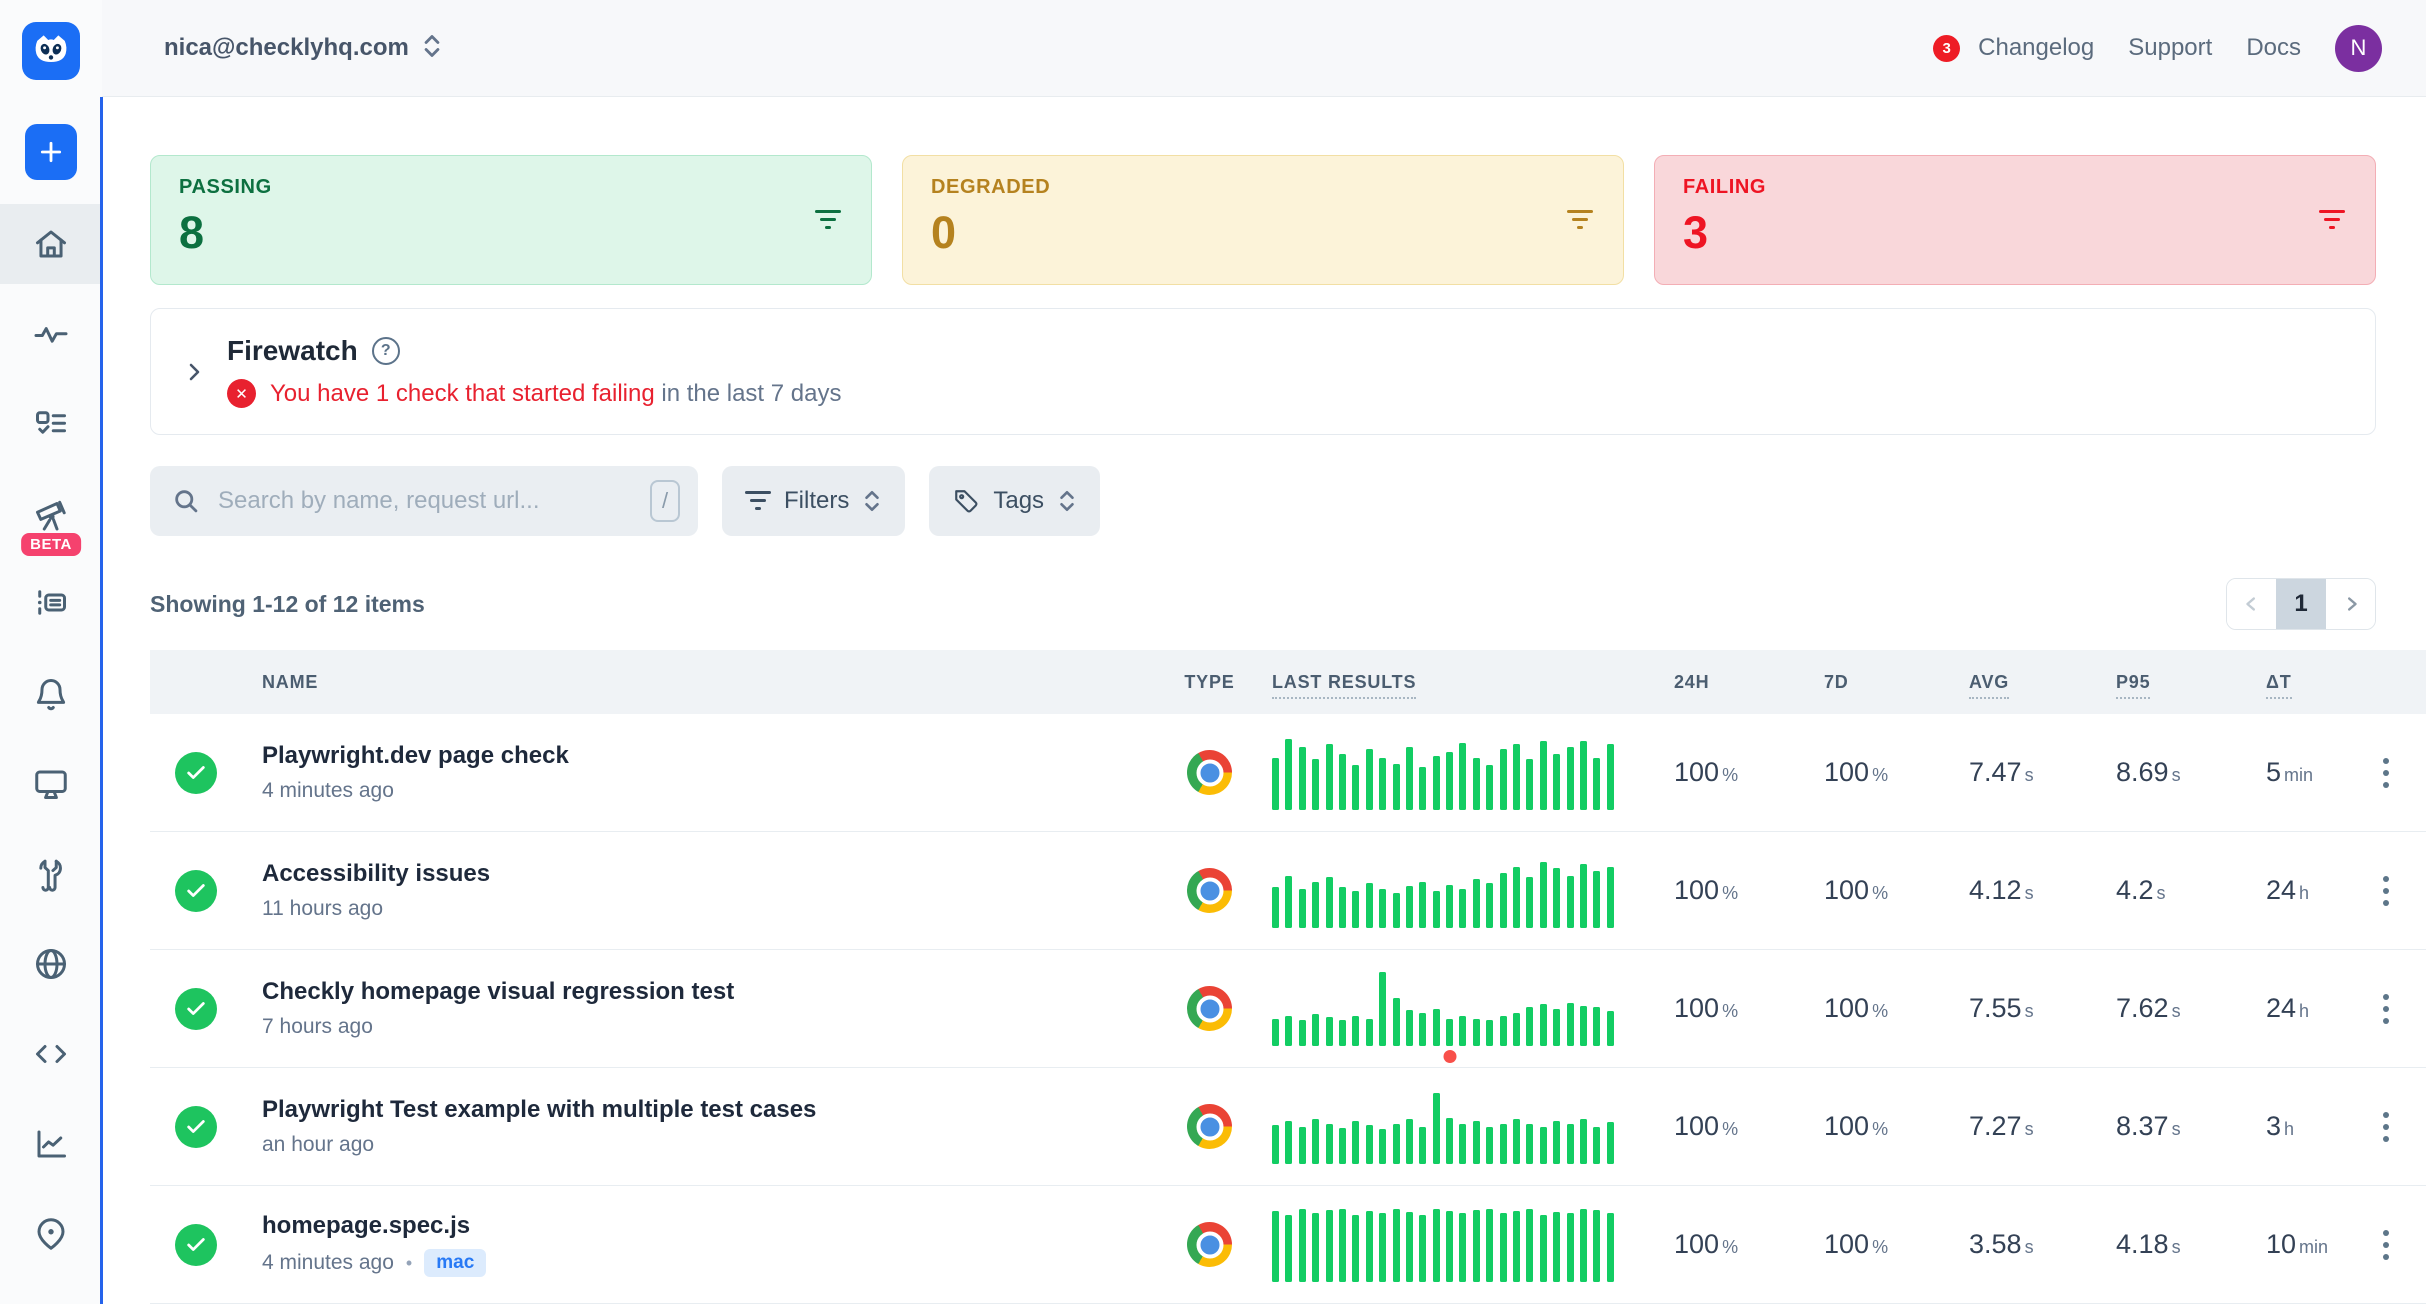 The image size is (2426, 1304). Describe the element at coordinates (51, 1144) in the screenshot. I see `sidebar-item-insights` at that location.